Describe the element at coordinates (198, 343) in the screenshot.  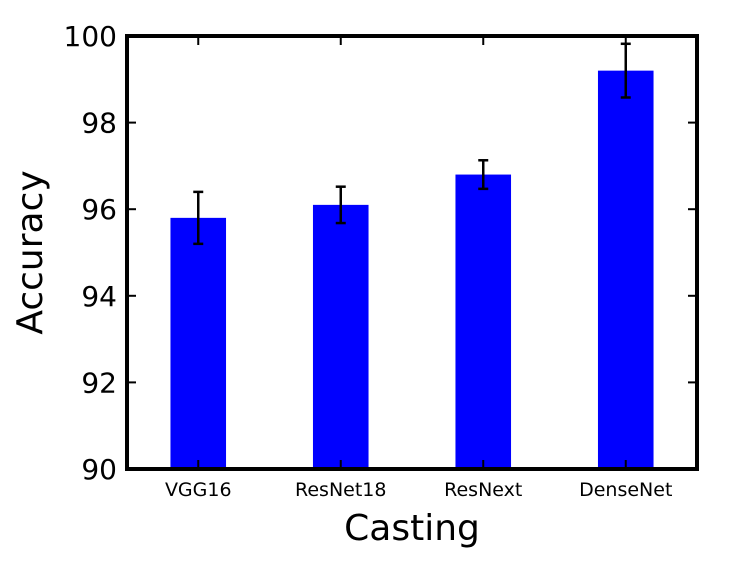
I see `bar-vgg16` at that location.